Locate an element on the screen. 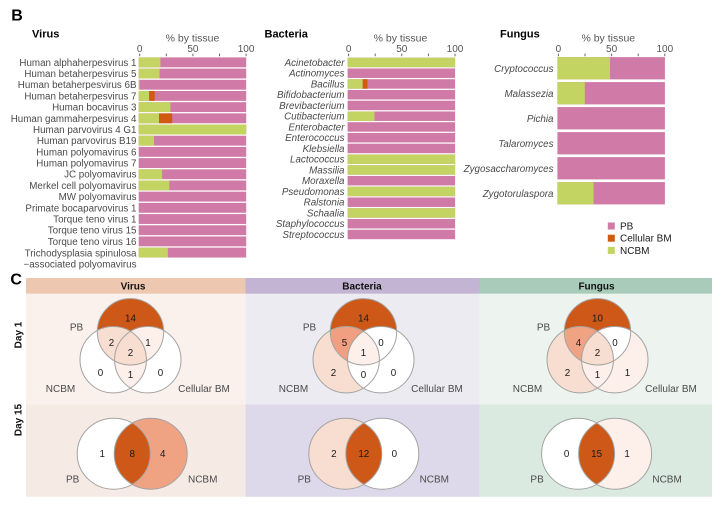 Image resolution: width=722 pixels, height=506 pixels. svg-text: Klebsiella is located at coordinates (324, 149).